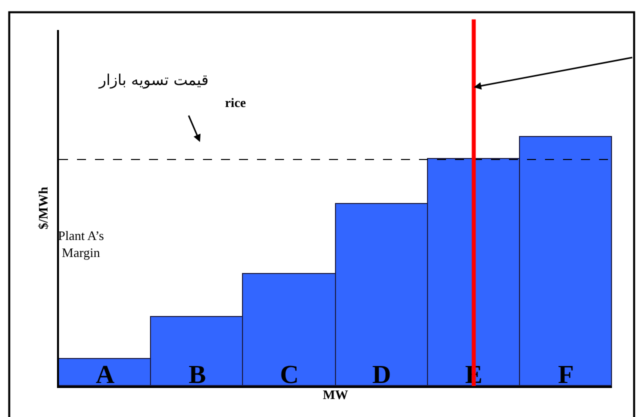 The width and height of the screenshot is (639, 417). Describe the element at coordinates (197, 374) in the screenshot. I see `x-tick-label: B` at that location.